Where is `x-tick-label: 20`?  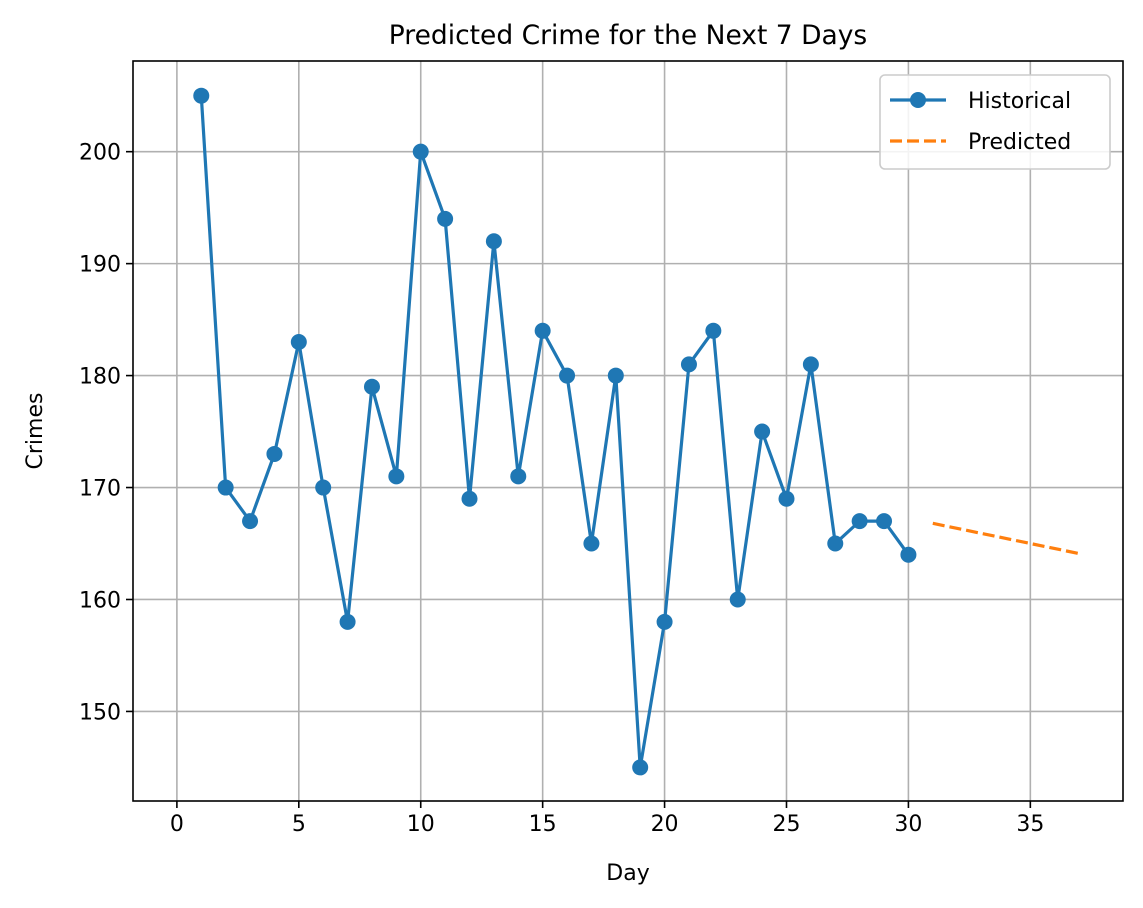 x-tick-label: 20 is located at coordinates (665, 824).